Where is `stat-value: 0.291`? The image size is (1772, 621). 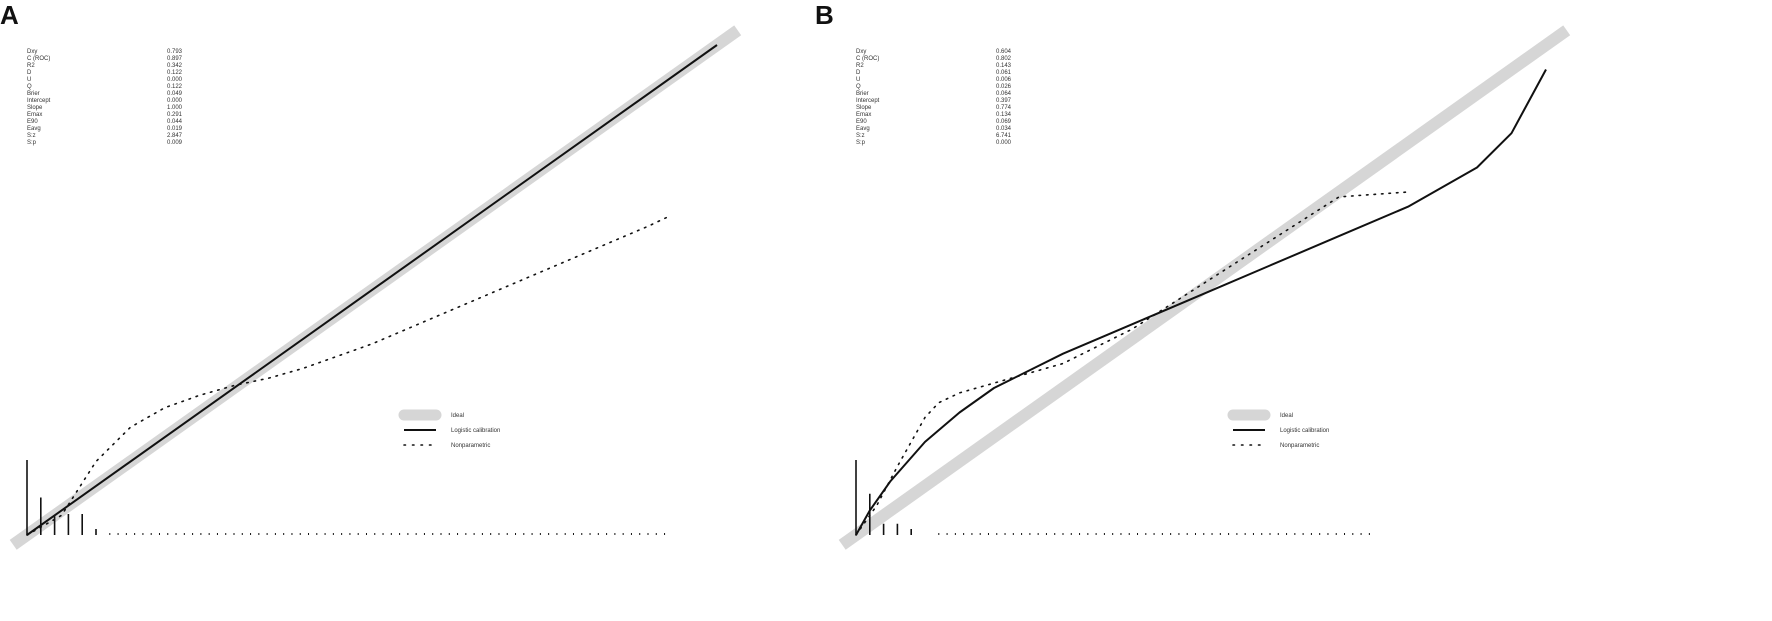 stat-value: 0.291 is located at coordinates (175, 115).